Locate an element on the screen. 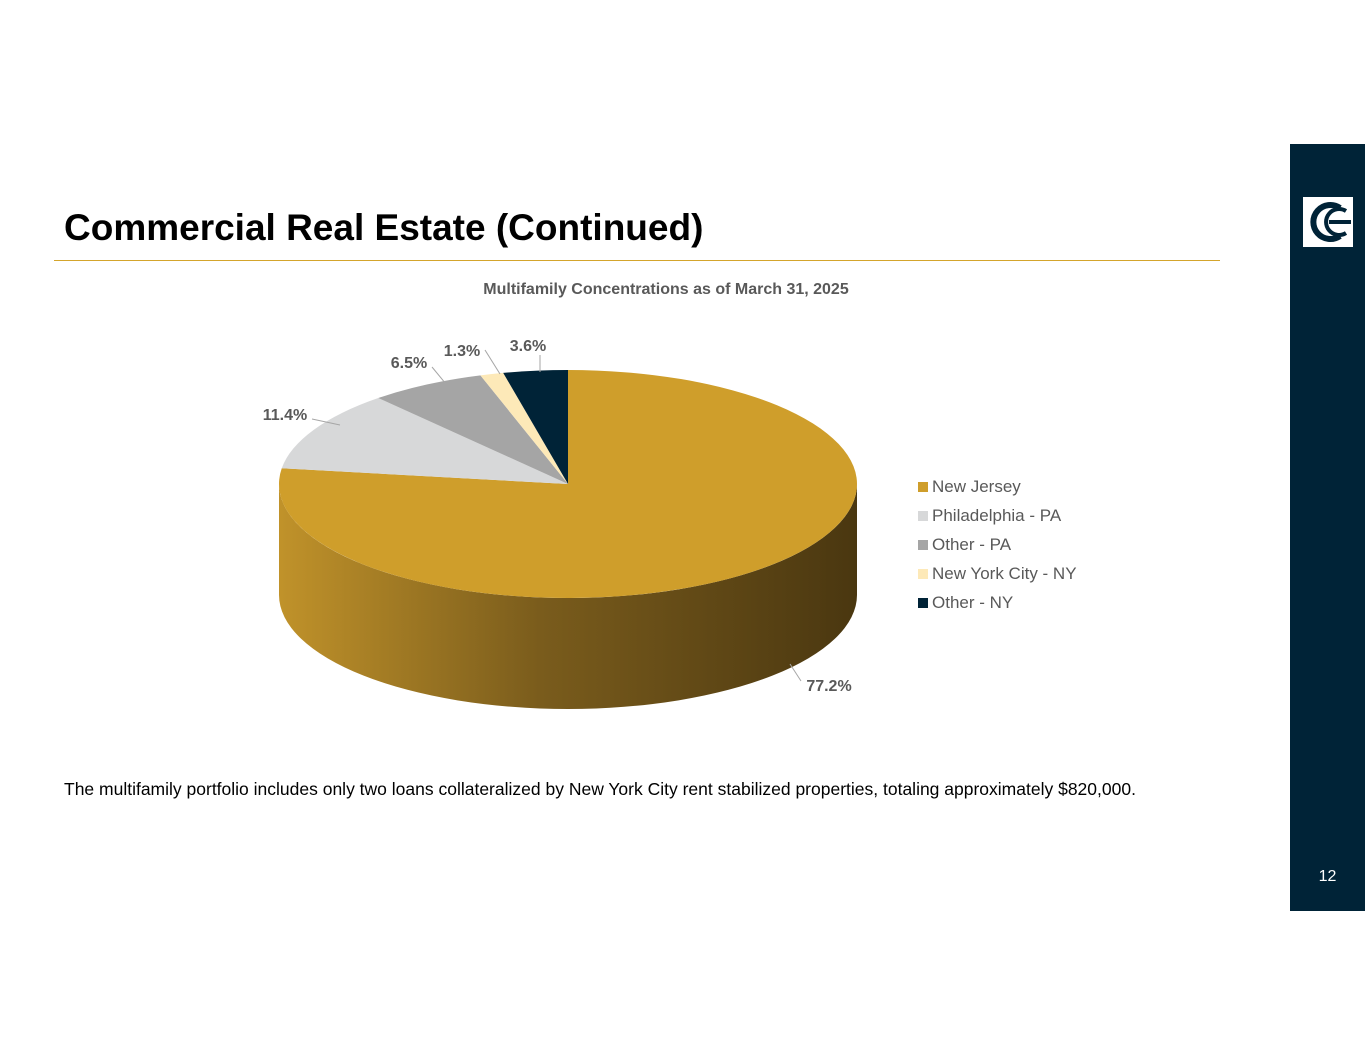 The width and height of the screenshot is (1365, 1055). leader-line-new-jersey is located at coordinates (795, 672).